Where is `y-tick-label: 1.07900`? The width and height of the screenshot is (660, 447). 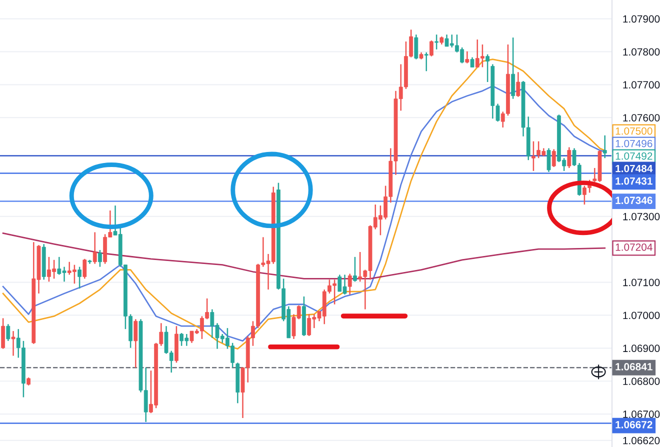 y-tick-label: 1.07900 is located at coordinates (641, 19).